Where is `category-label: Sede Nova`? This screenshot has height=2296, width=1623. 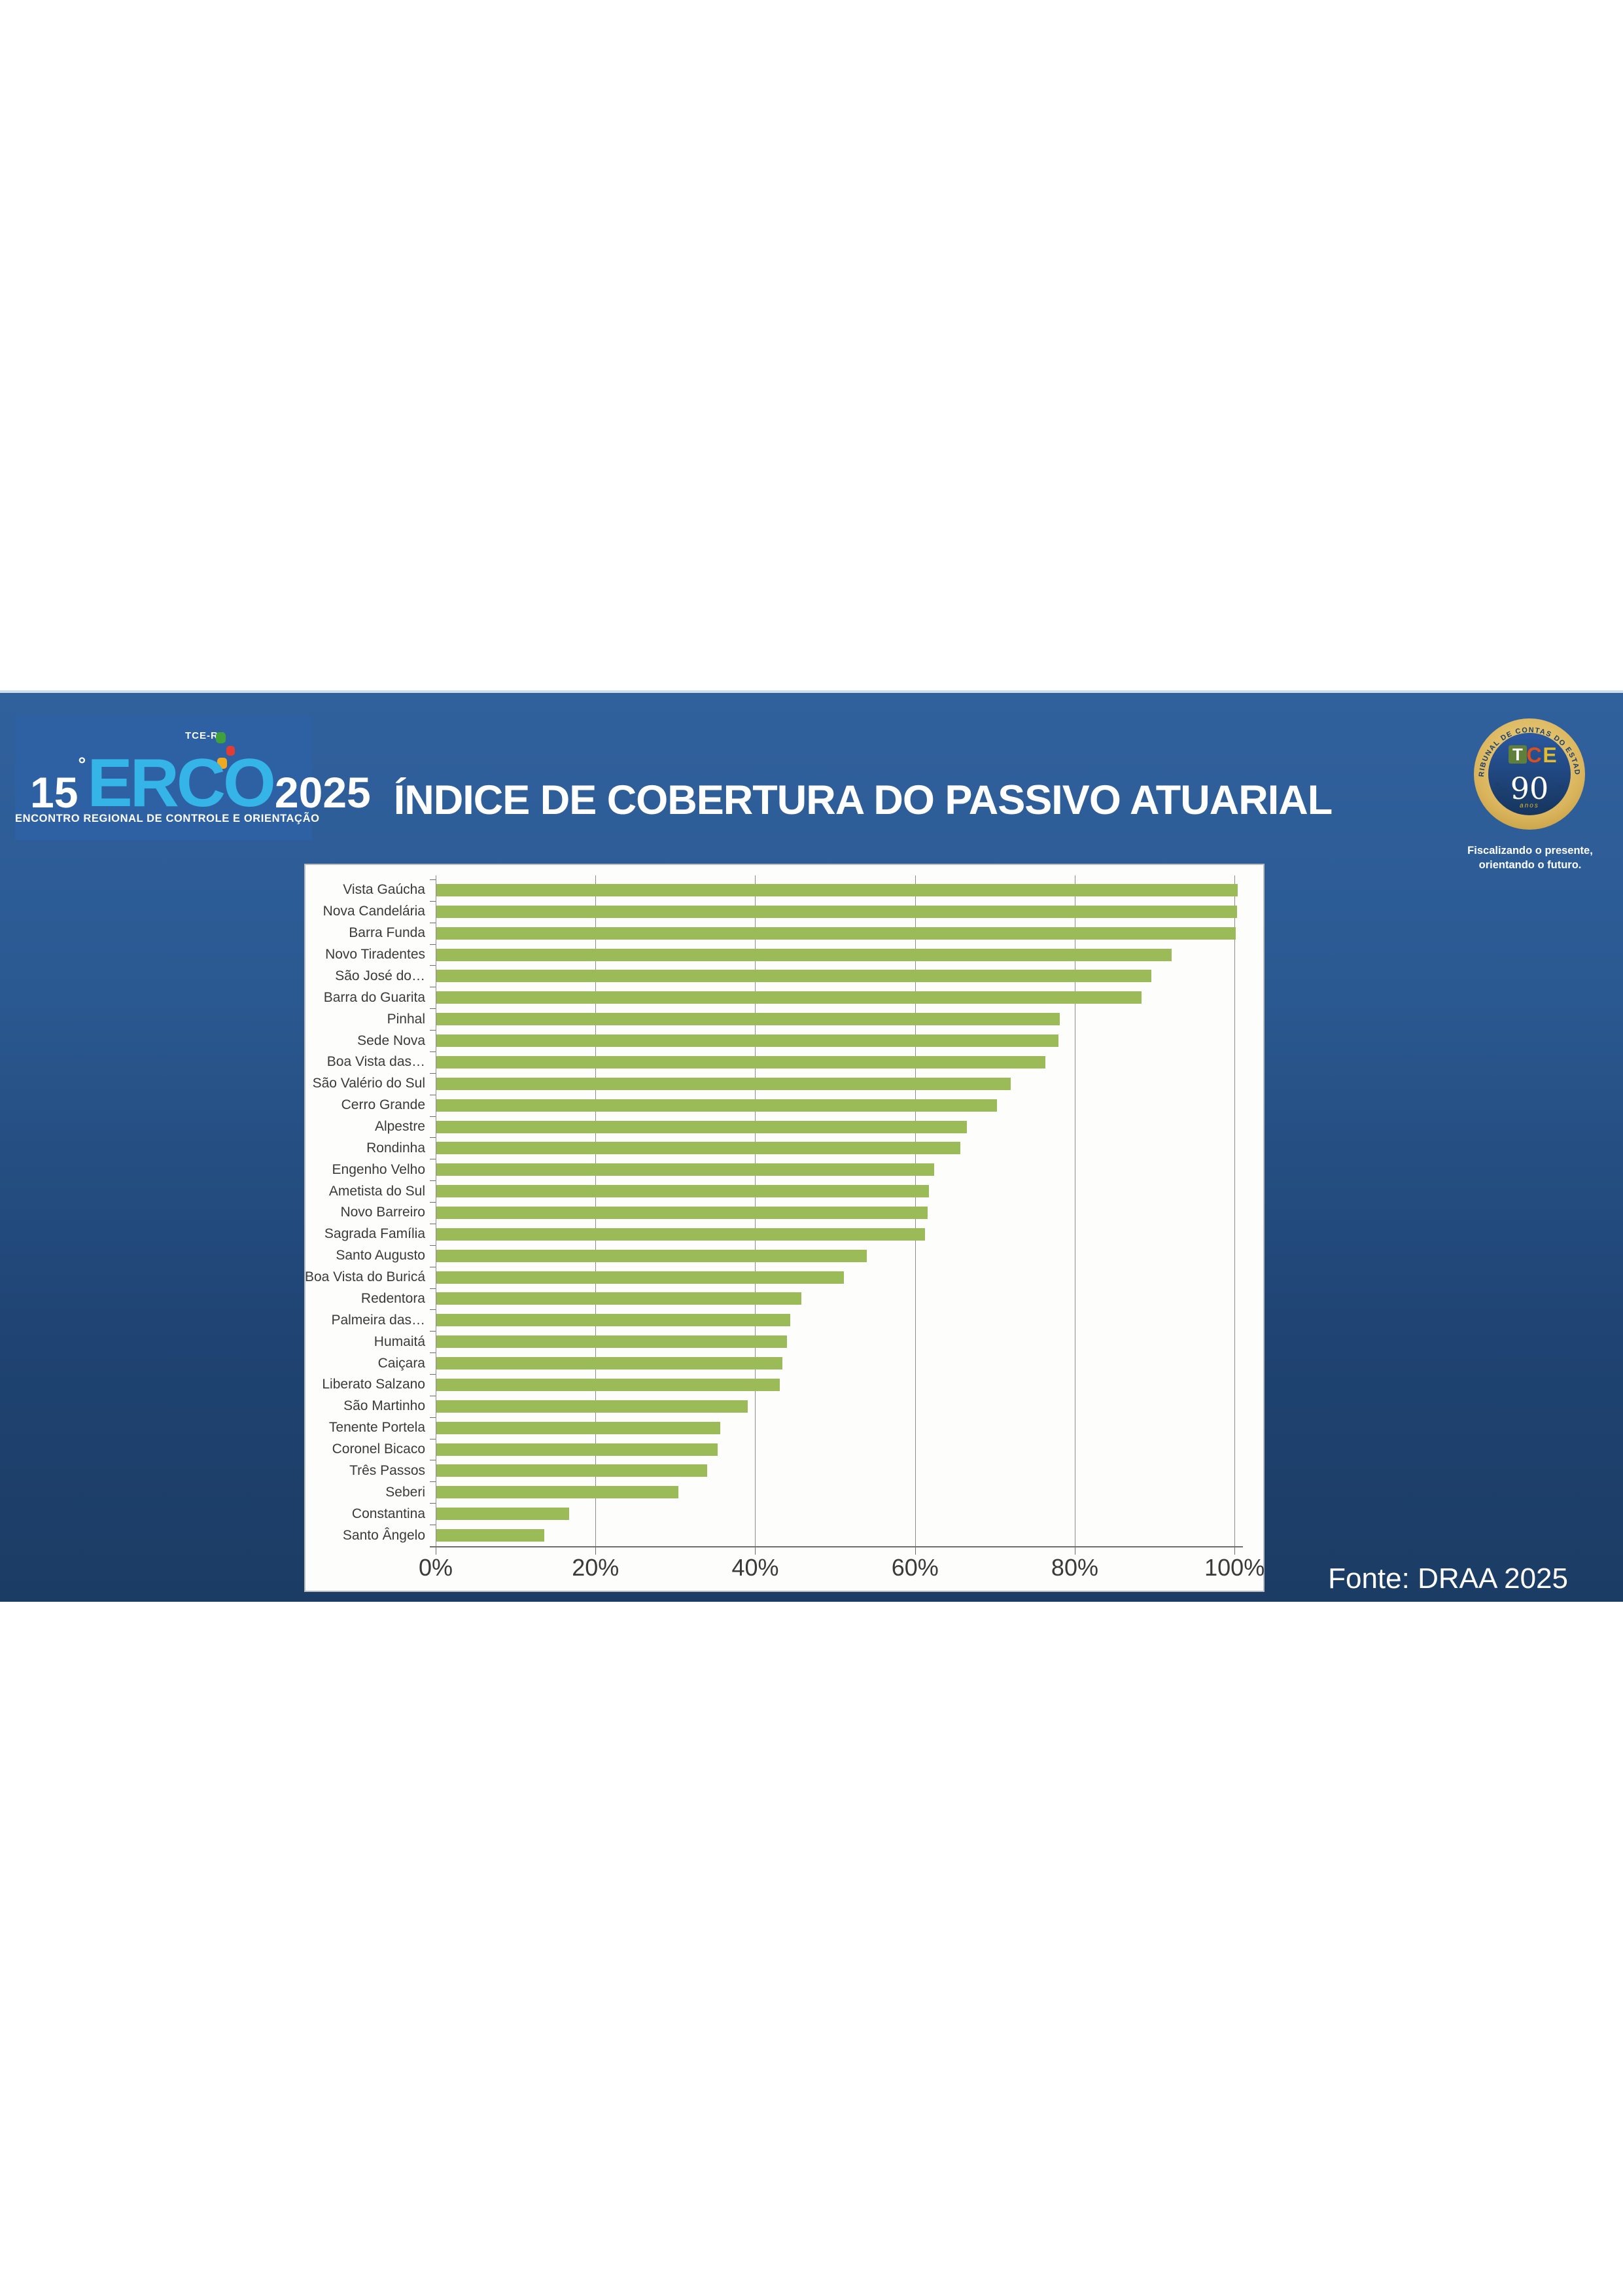 category-label: Sede Nova is located at coordinates (391, 1040).